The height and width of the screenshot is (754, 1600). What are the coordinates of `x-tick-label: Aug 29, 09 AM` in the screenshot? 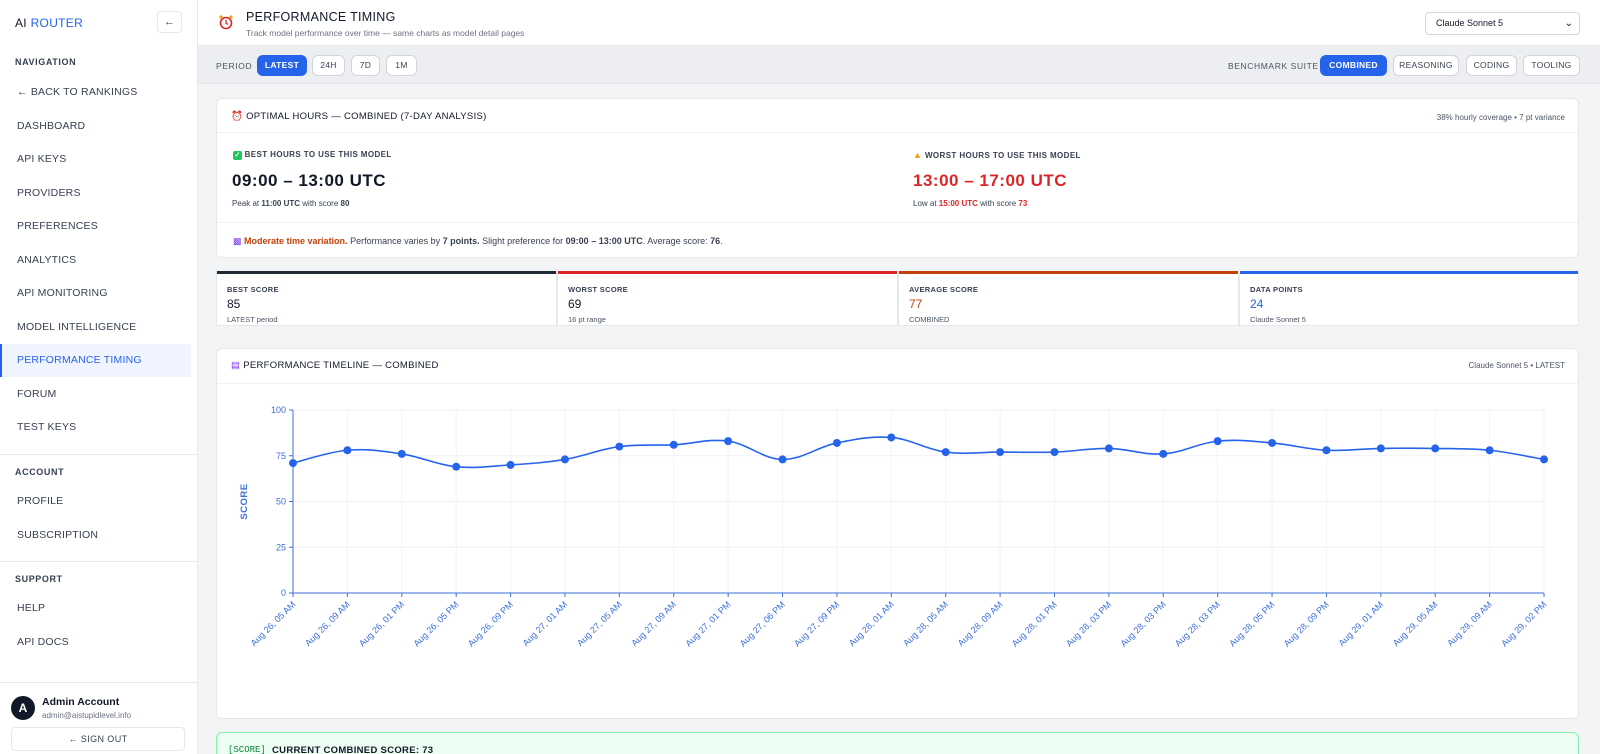 It's located at (1469, 623).